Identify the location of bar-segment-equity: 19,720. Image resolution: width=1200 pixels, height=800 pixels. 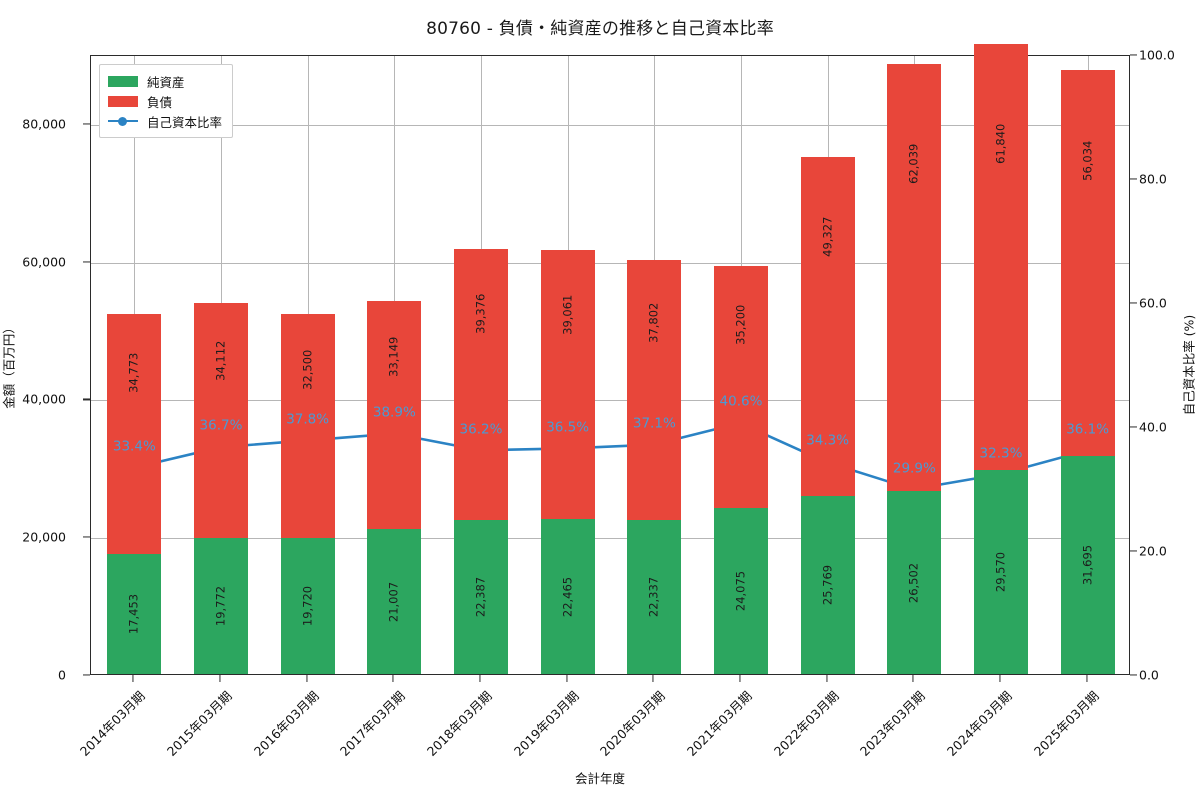
(307, 606).